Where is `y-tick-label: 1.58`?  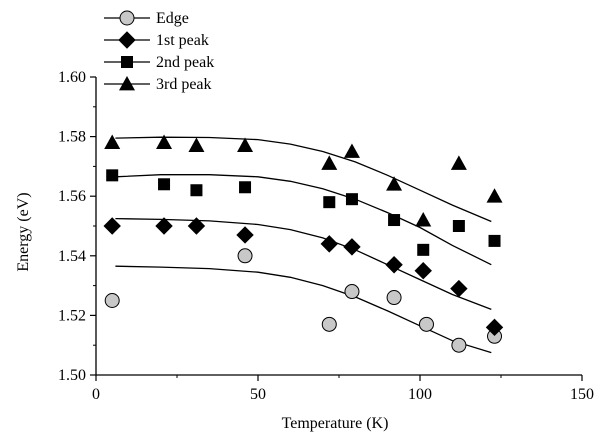 y-tick-label: 1.58 is located at coordinates (72, 137).